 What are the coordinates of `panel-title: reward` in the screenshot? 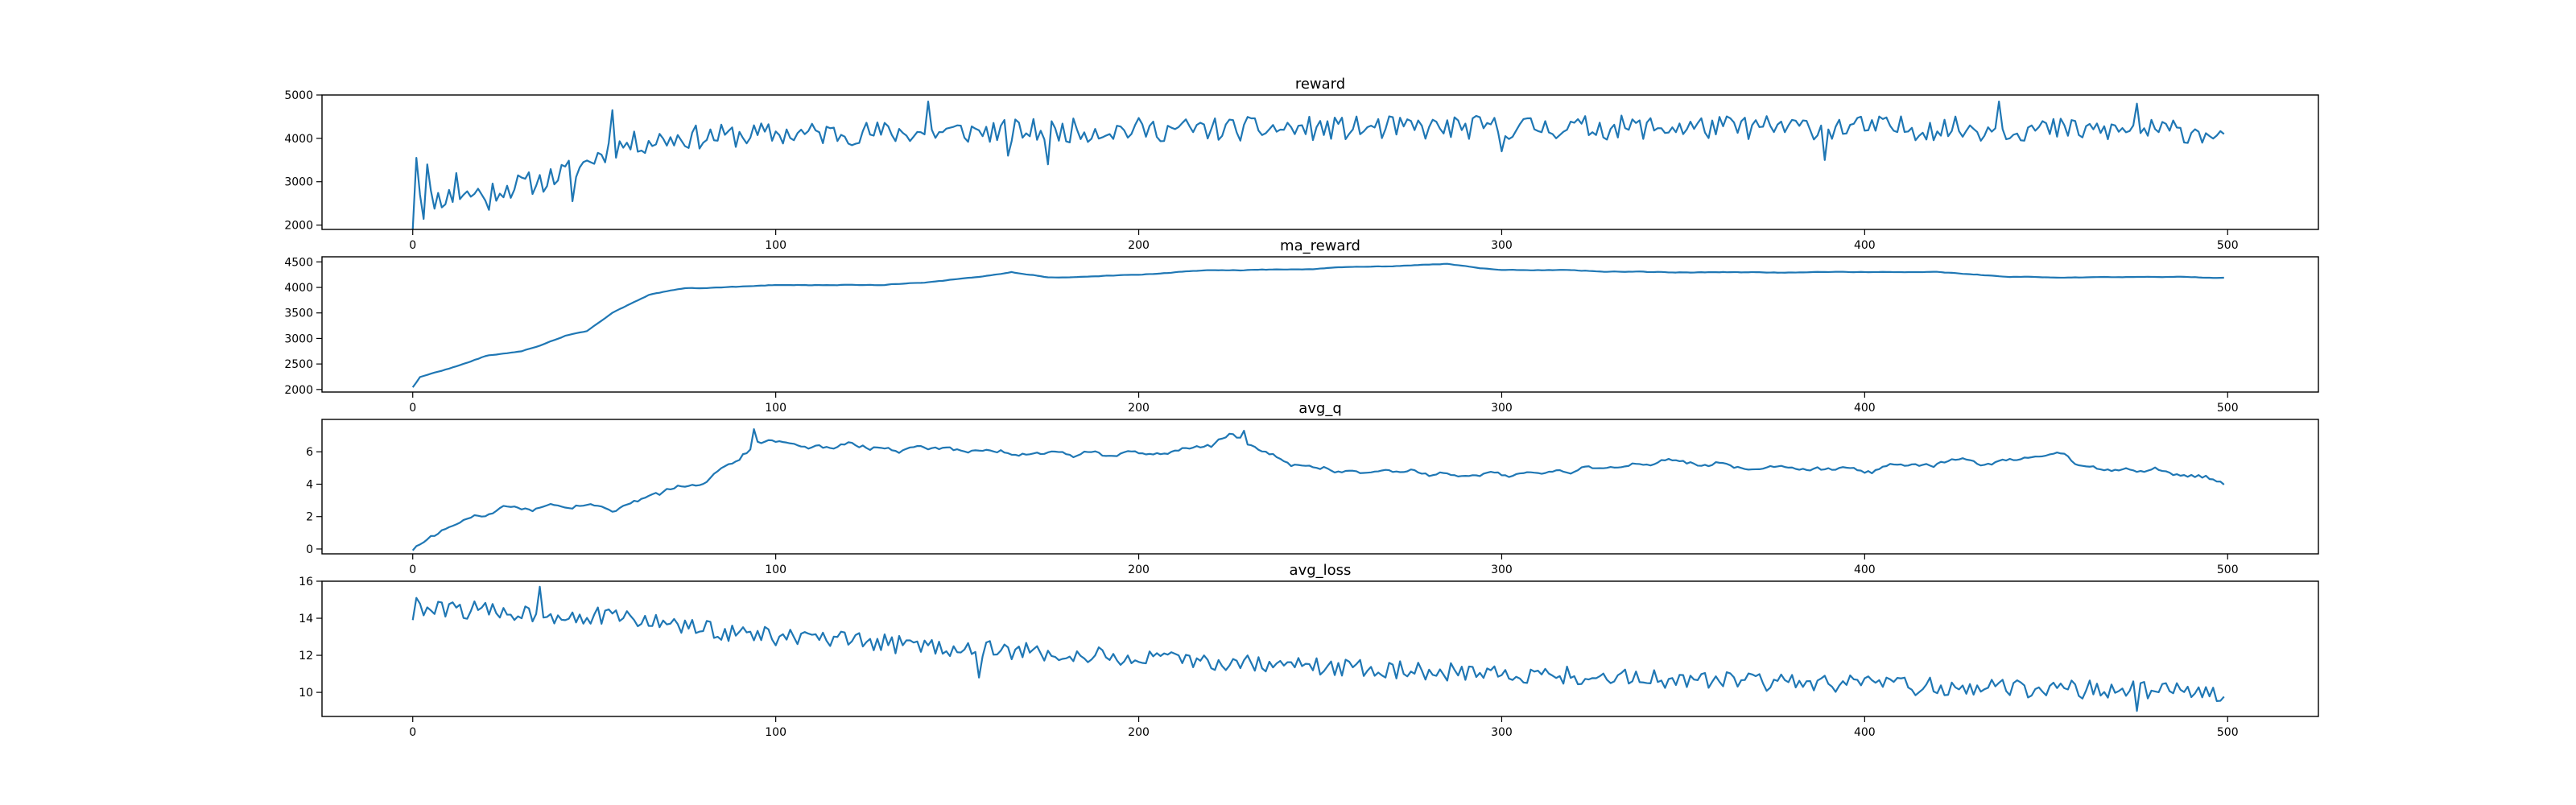 It's located at (1320, 84).